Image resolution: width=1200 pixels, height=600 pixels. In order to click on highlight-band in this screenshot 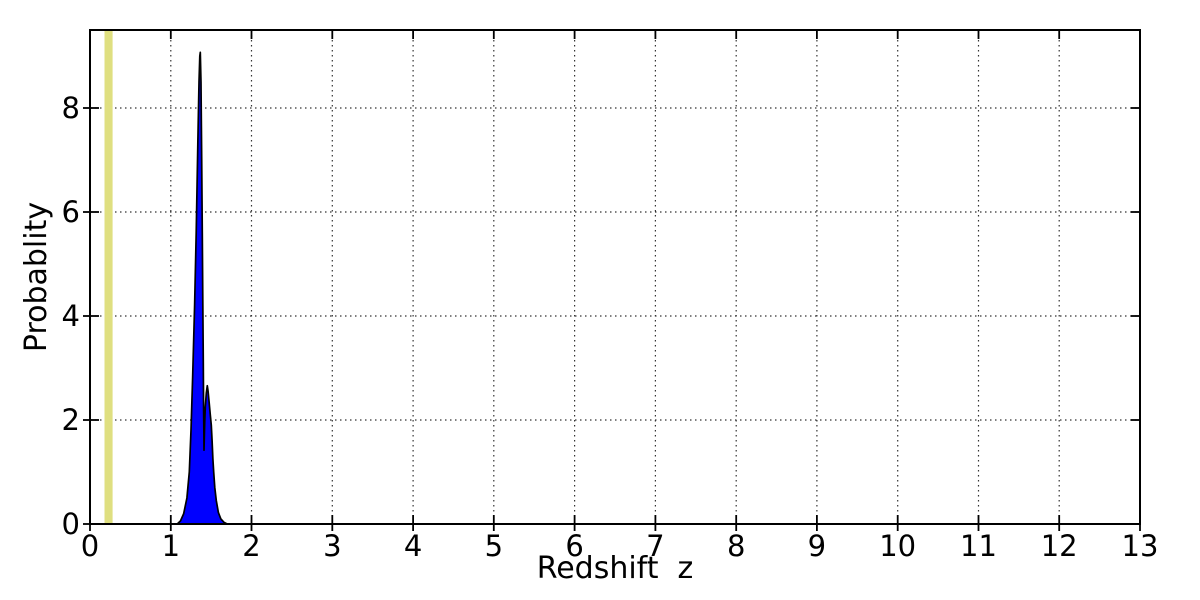, I will do `click(108, 277)`.